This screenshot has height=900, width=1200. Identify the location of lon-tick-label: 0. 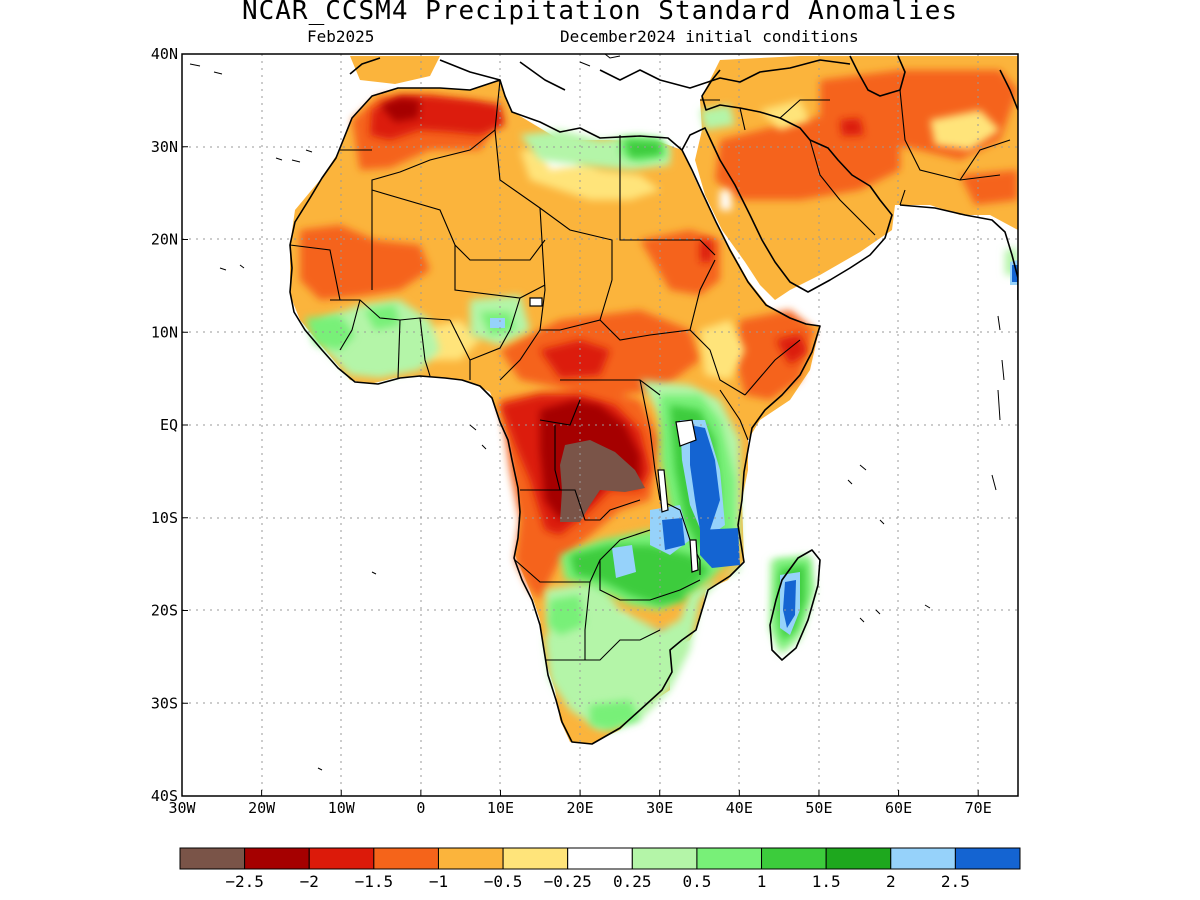
(420, 808).